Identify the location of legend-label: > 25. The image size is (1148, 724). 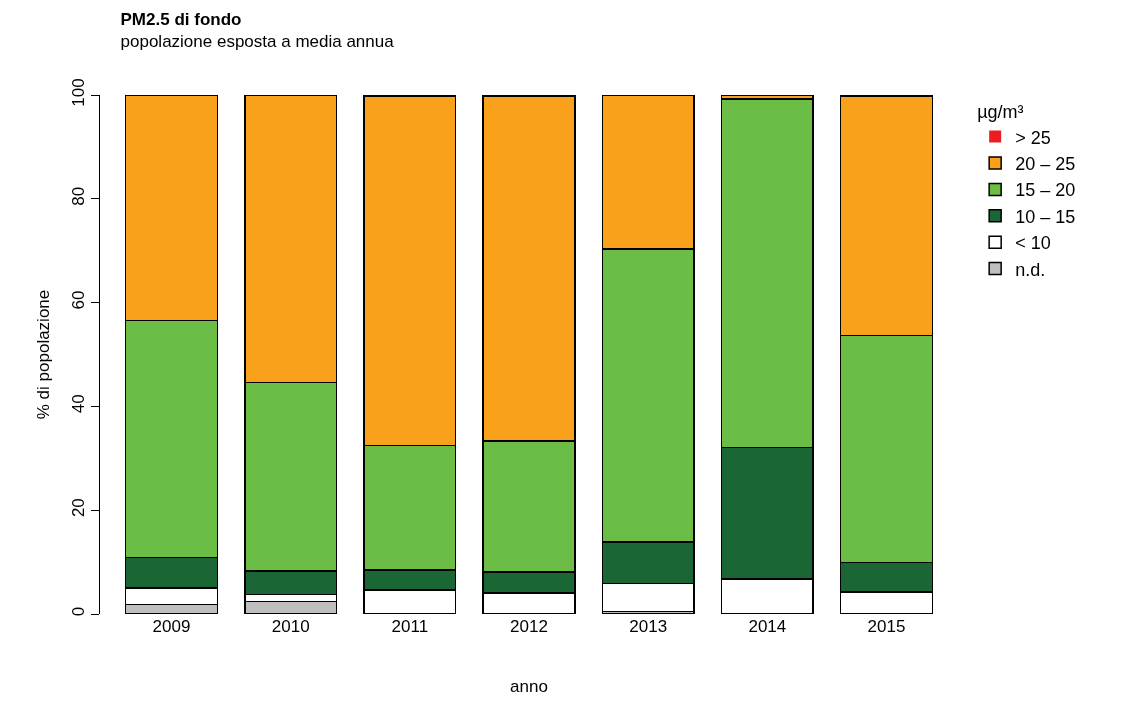
(1033, 137).